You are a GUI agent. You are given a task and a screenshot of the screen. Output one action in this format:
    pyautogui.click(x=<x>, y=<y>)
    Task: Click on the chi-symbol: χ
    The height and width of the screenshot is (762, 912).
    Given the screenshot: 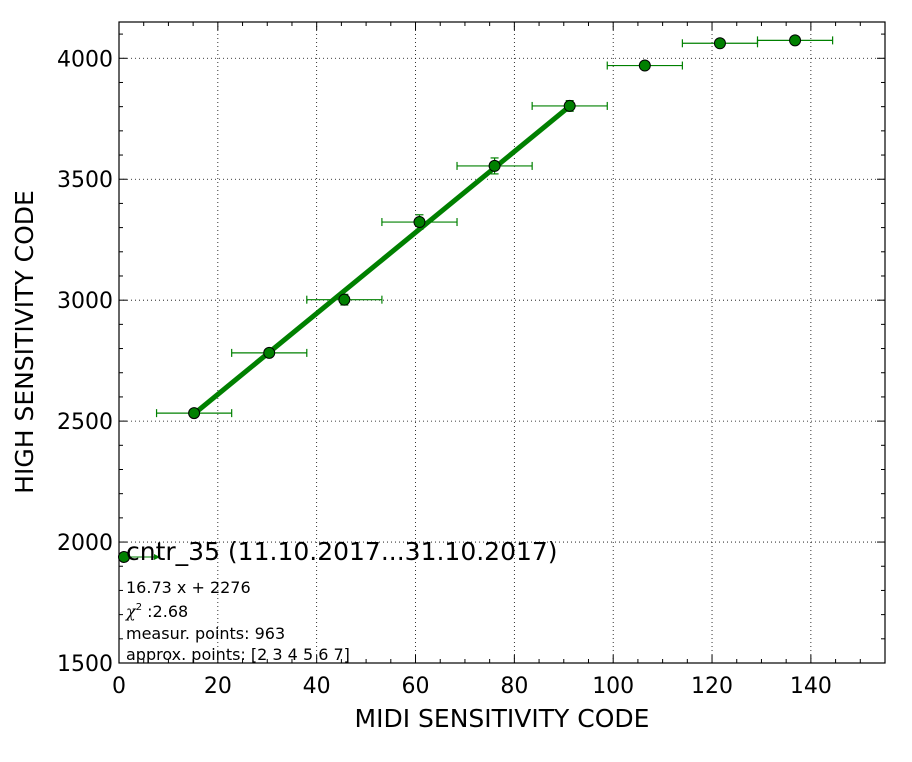 What is the action you would take?
    pyautogui.click(x=131, y=611)
    